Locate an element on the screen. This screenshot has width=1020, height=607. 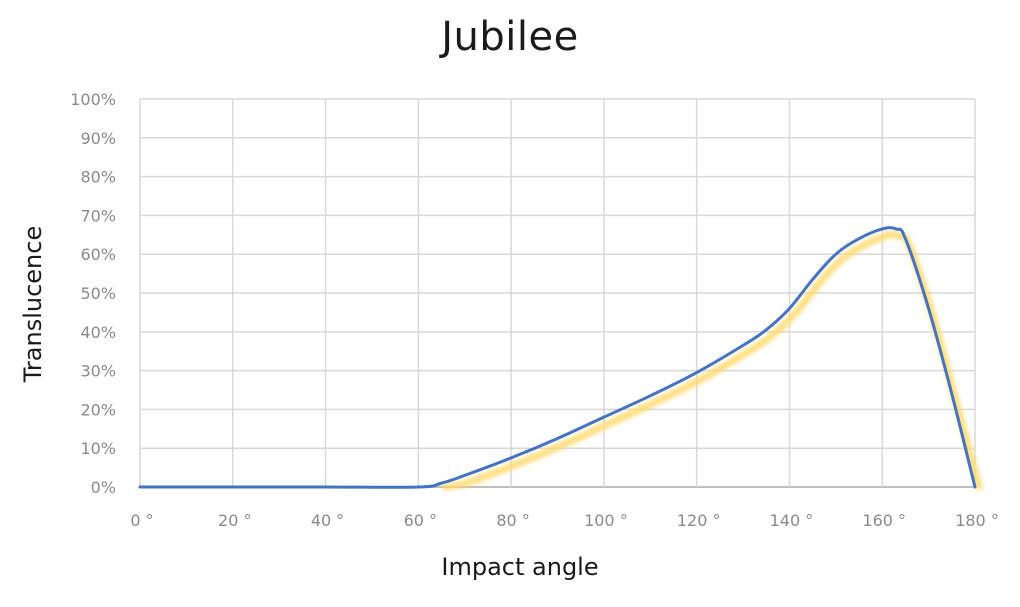
y-tick-label: 90% is located at coordinates (98, 138).